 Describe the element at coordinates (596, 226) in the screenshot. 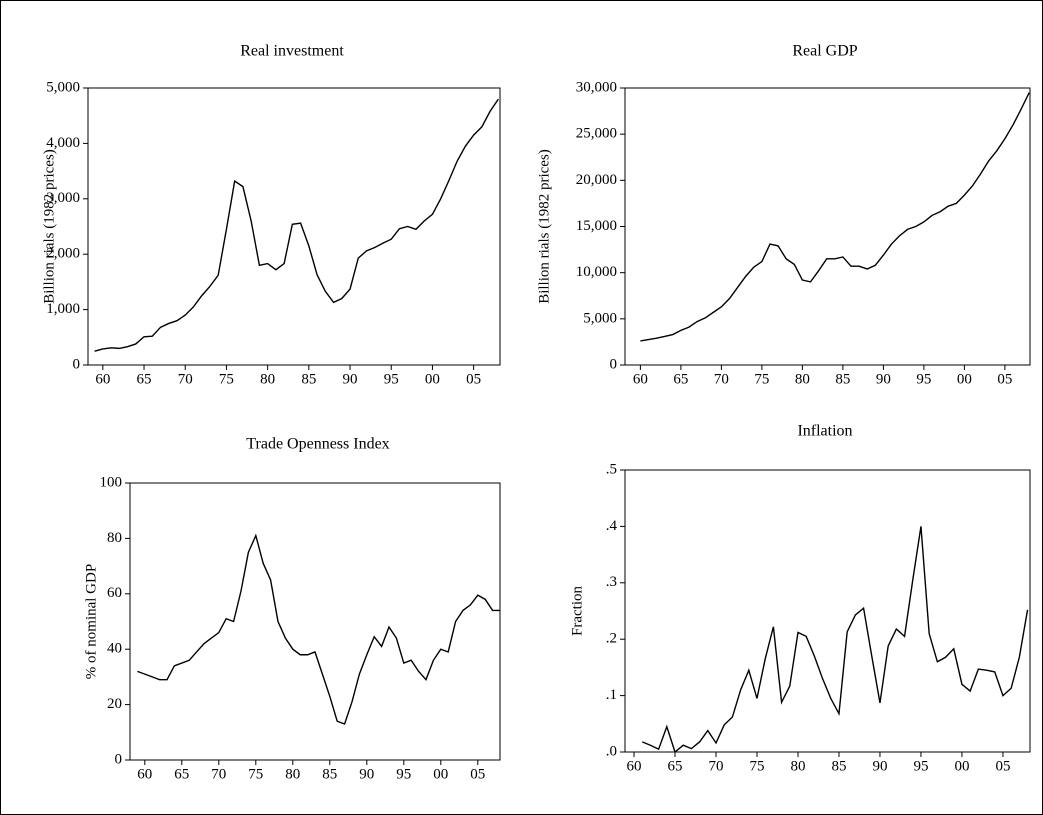

I see `y-tick-label: 15,000` at that location.